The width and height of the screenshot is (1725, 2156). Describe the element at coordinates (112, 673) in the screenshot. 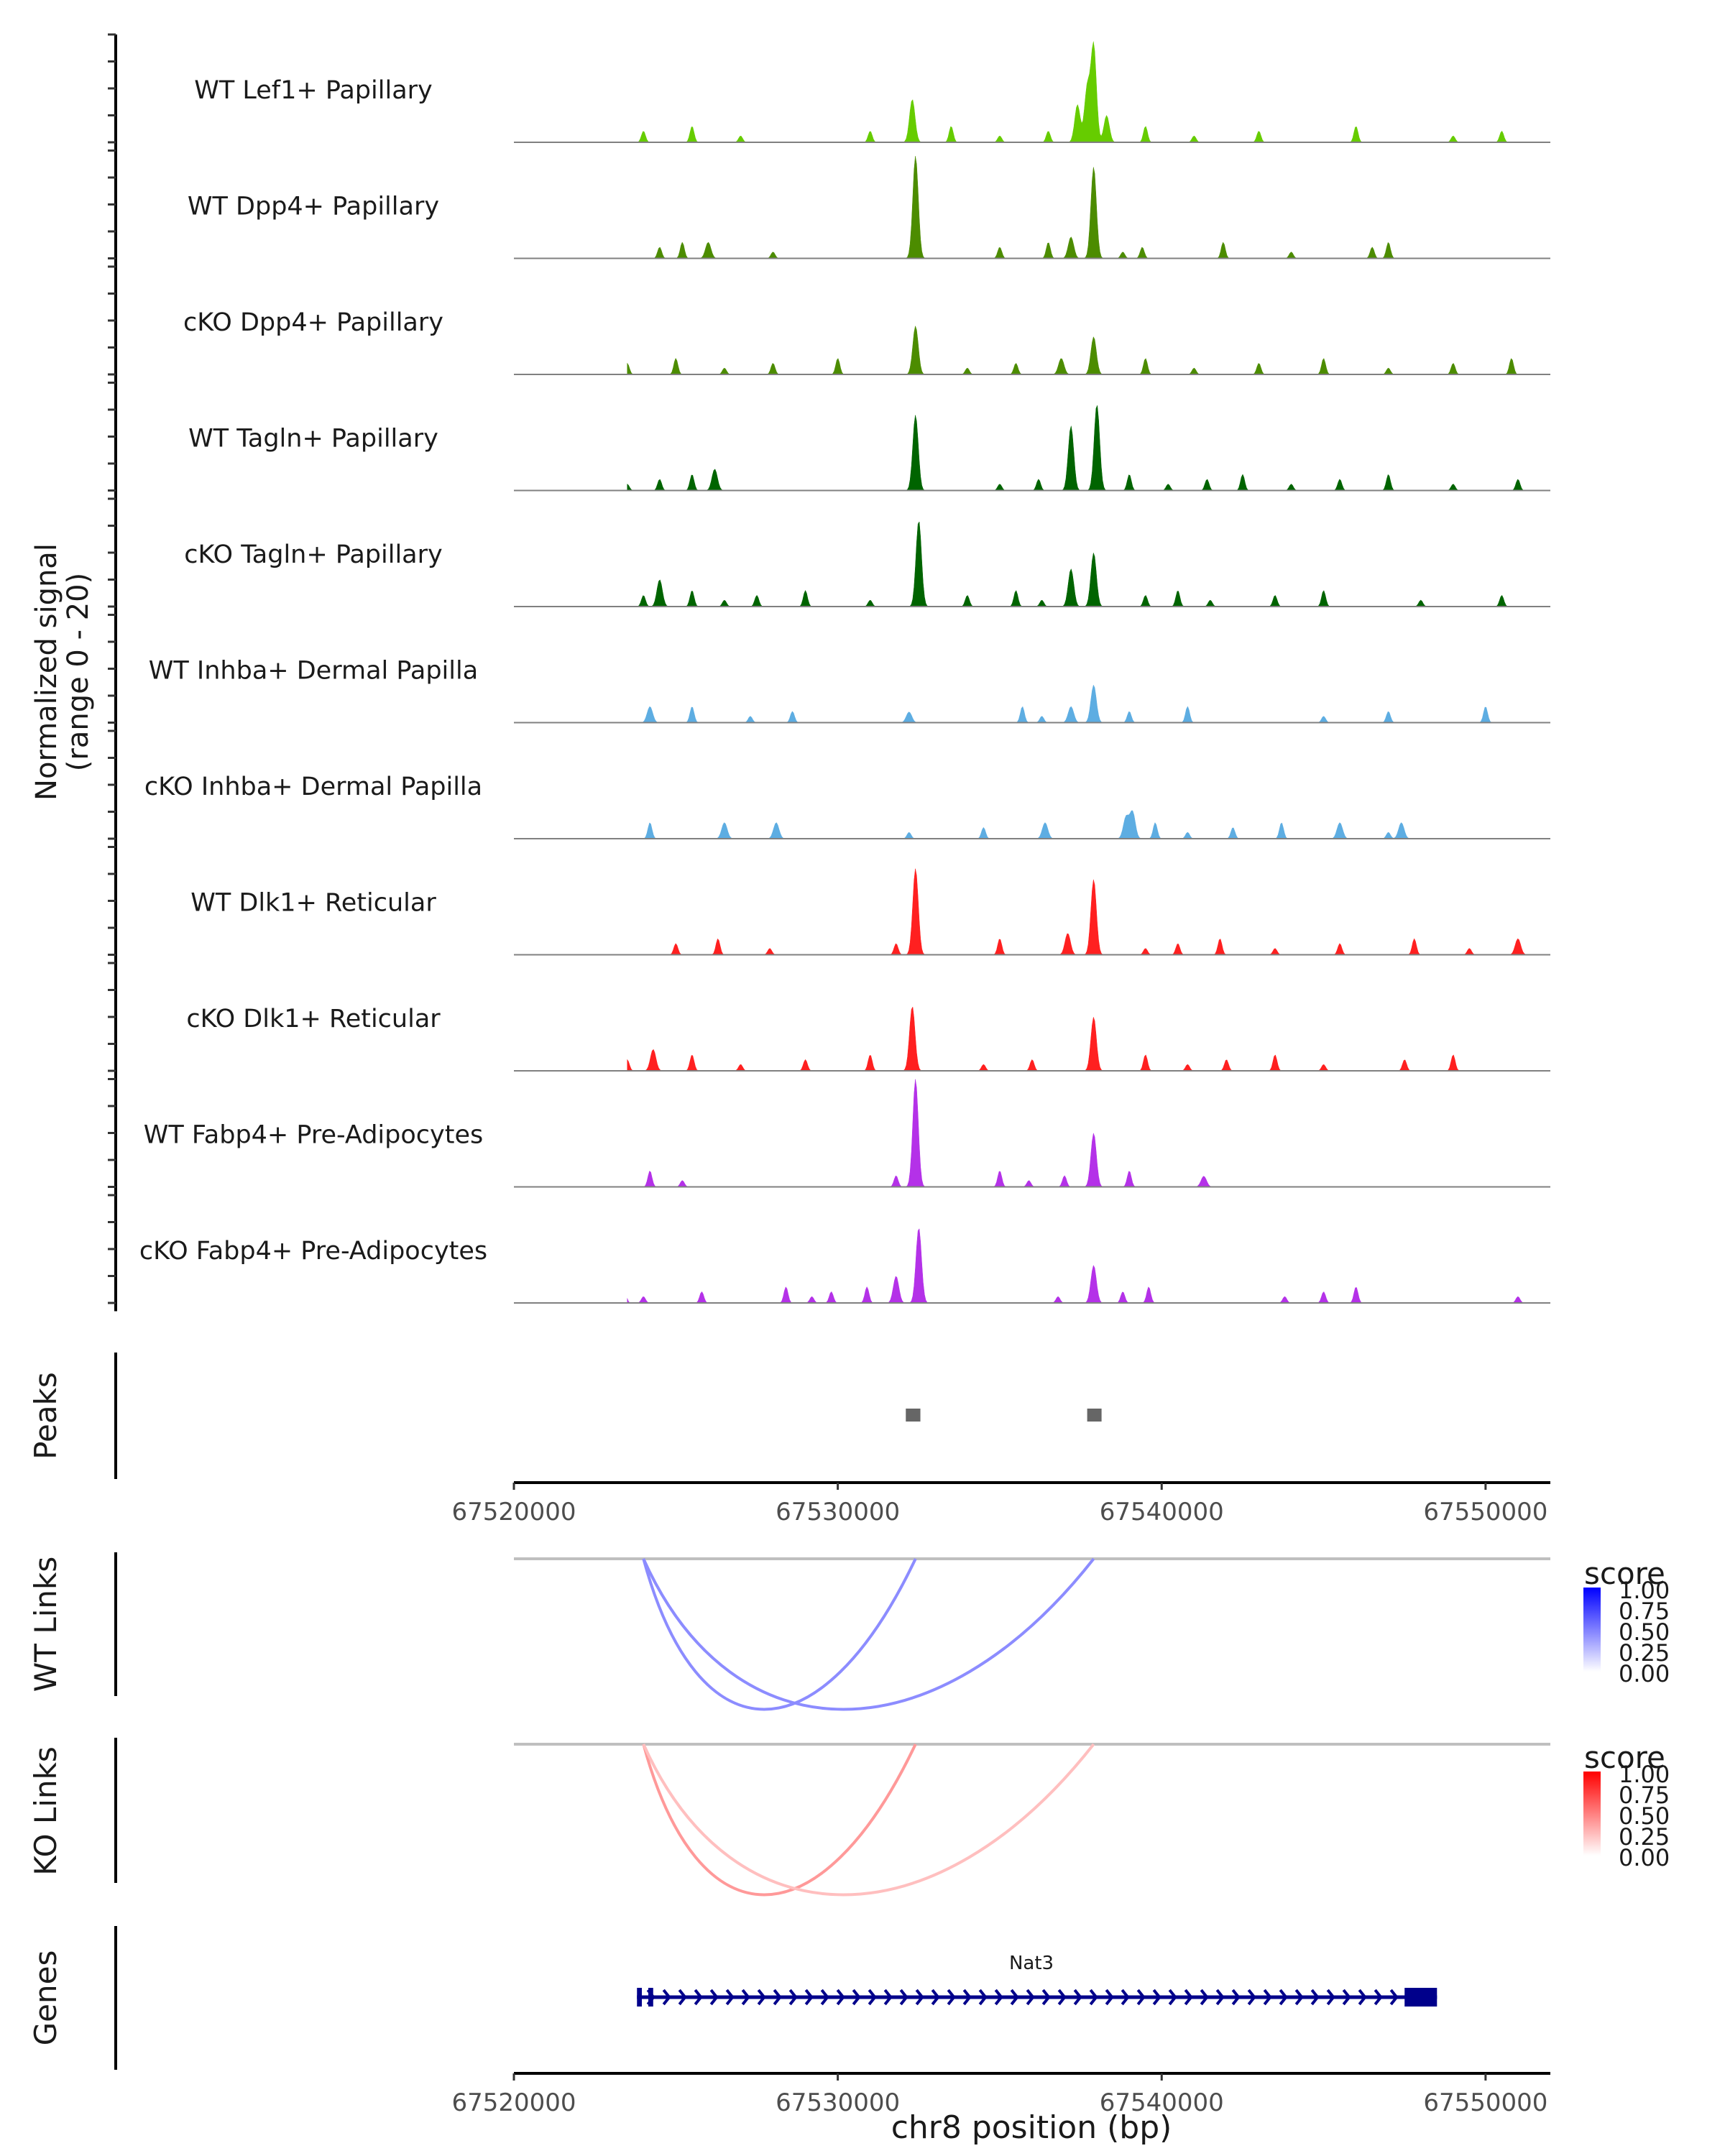

I see `coverage-y-axis` at that location.